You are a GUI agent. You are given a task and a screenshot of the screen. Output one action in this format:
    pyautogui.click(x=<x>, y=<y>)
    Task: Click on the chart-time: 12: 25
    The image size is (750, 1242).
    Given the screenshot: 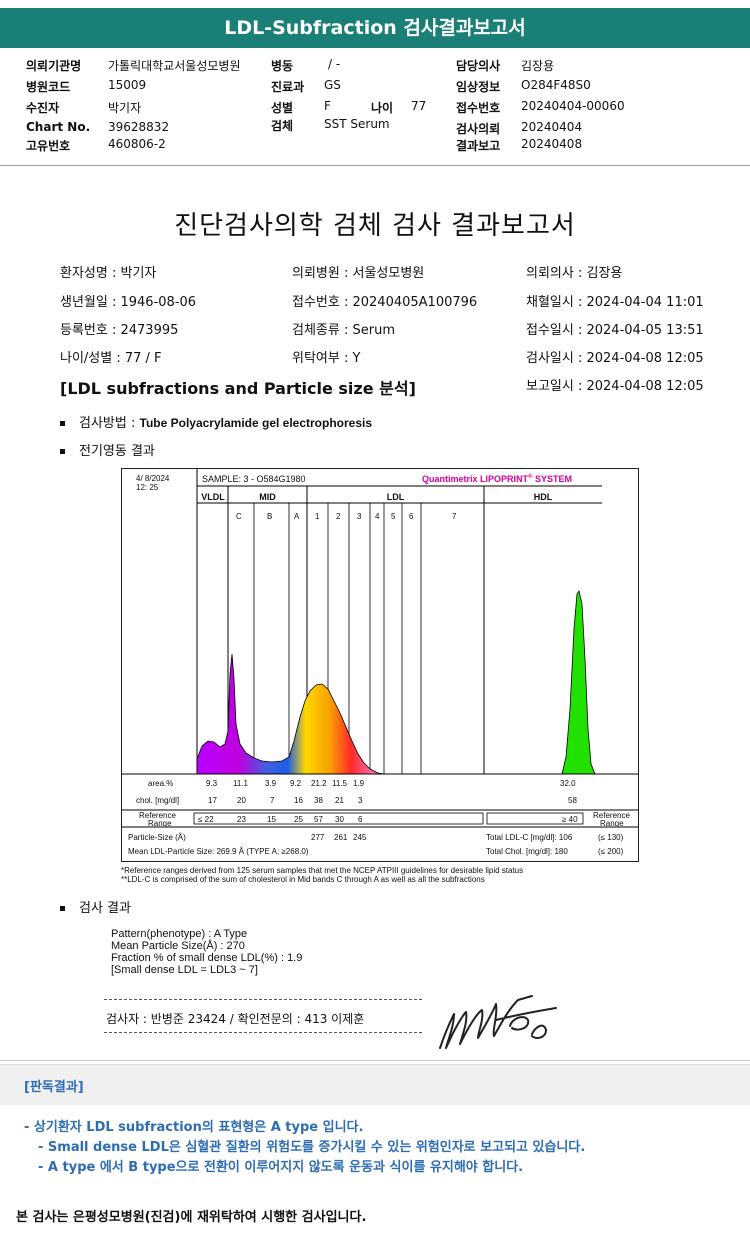 What is the action you would take?
    pyautogui.click(x=147, y=487)
    